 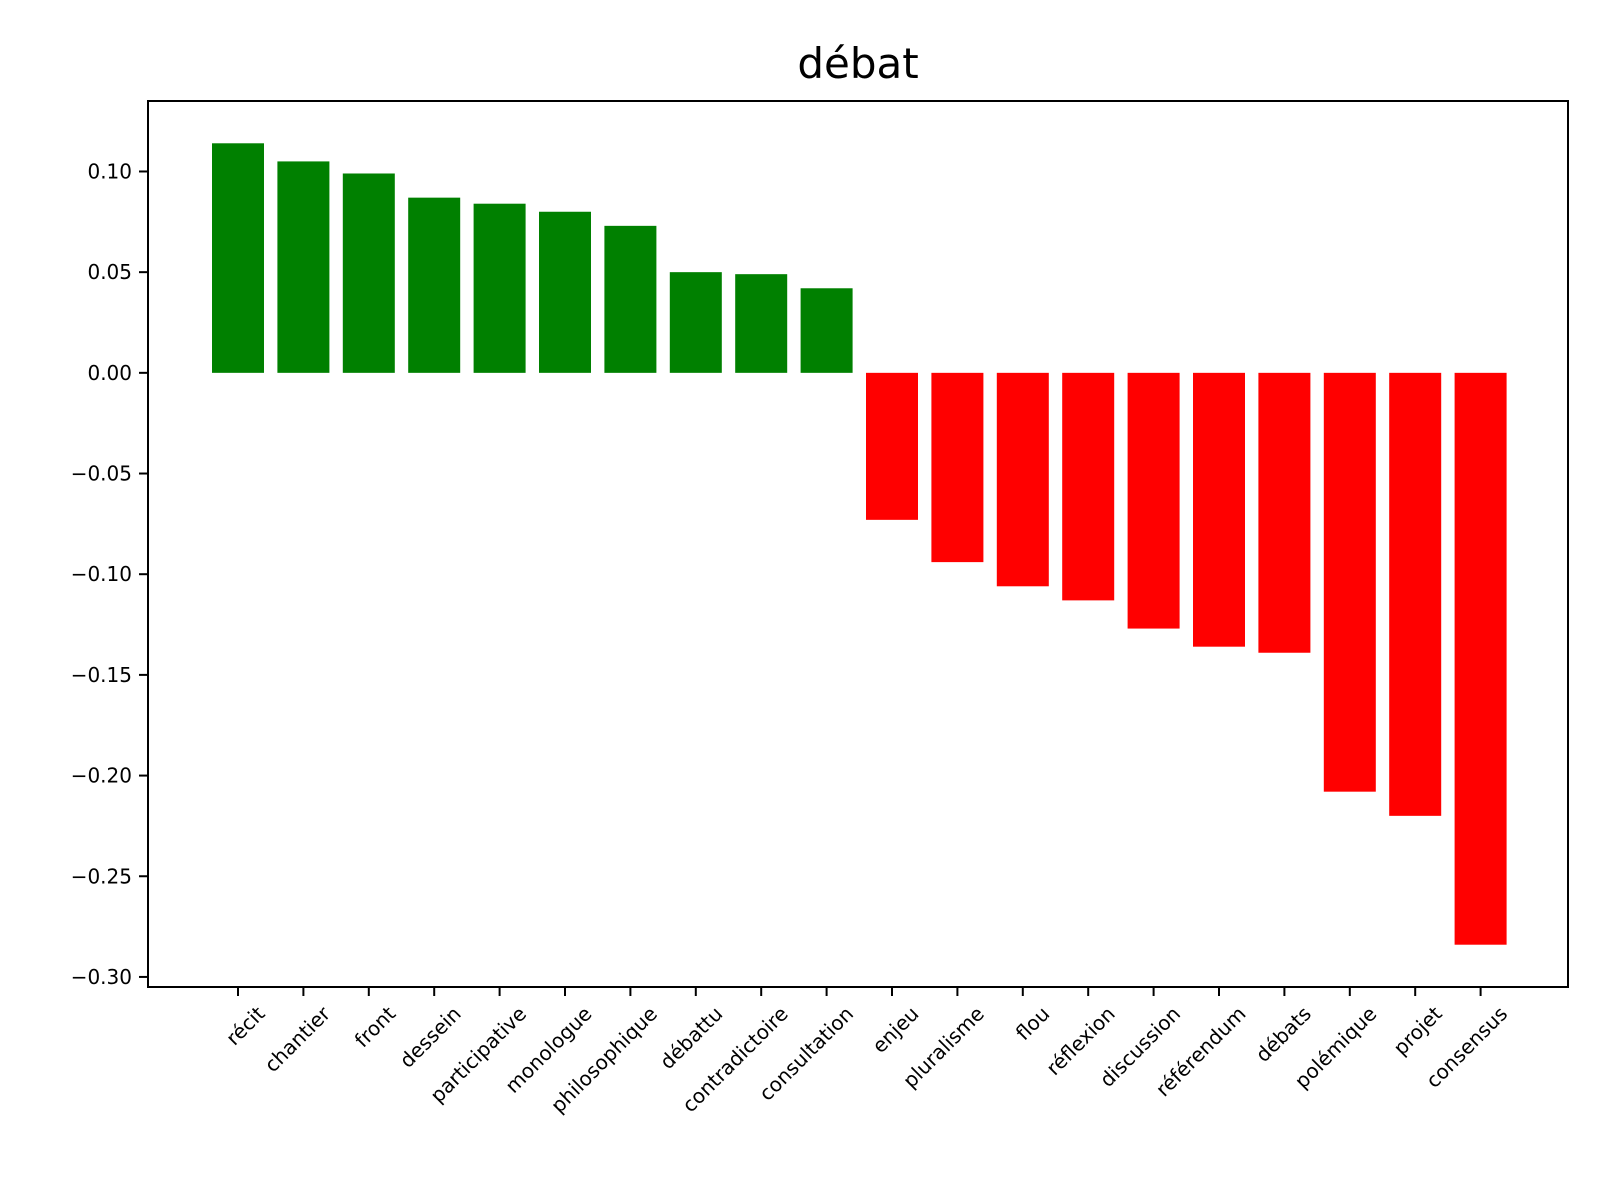 What do you see at coordinates (761, 323) in the screenshot?
I see `bar-contradictoire` at bounding box center [761, 323].